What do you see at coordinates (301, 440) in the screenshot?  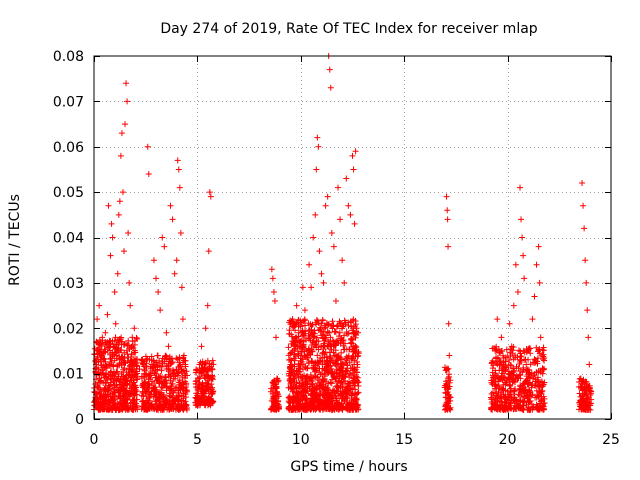 I see `x-tick-label: 10` at bounding box center [301, 440].